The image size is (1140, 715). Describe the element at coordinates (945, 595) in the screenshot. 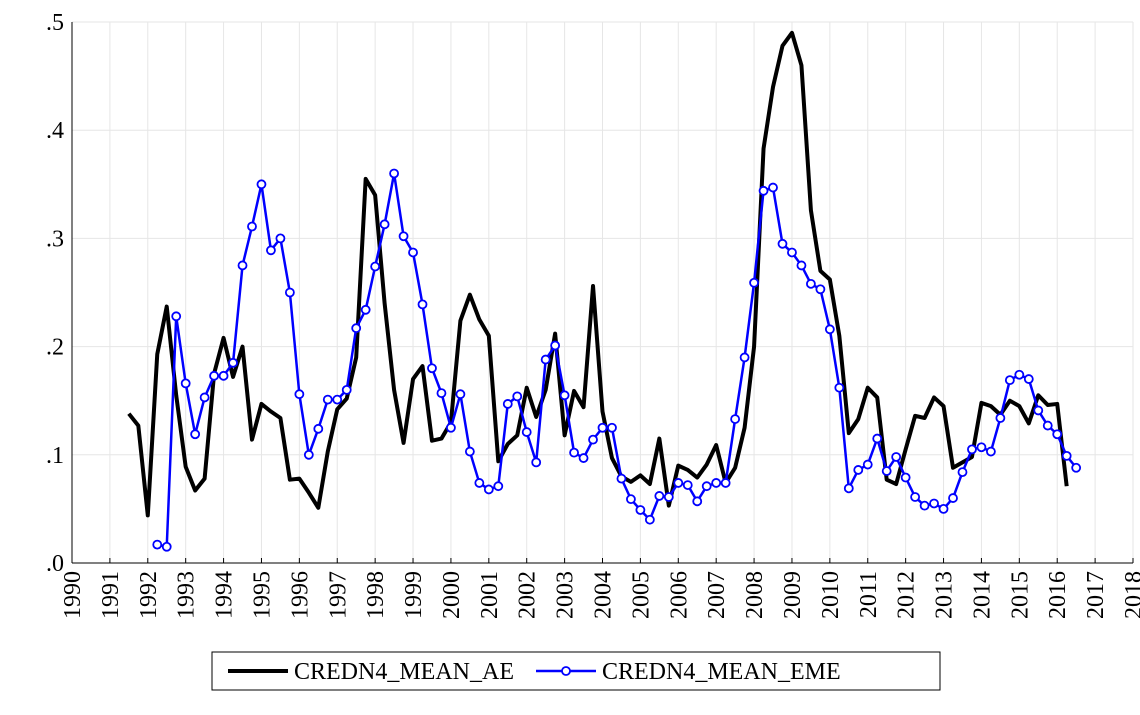

I see `x-tick-label: 2013` at that location.